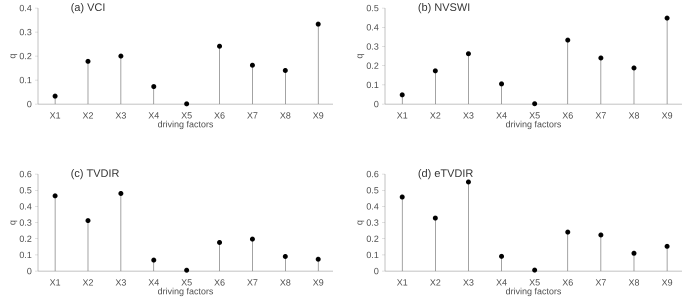  Describe the element at coordinates (87, 8) in the screenshot. I see `chart-title: (a) VCI` at that location.